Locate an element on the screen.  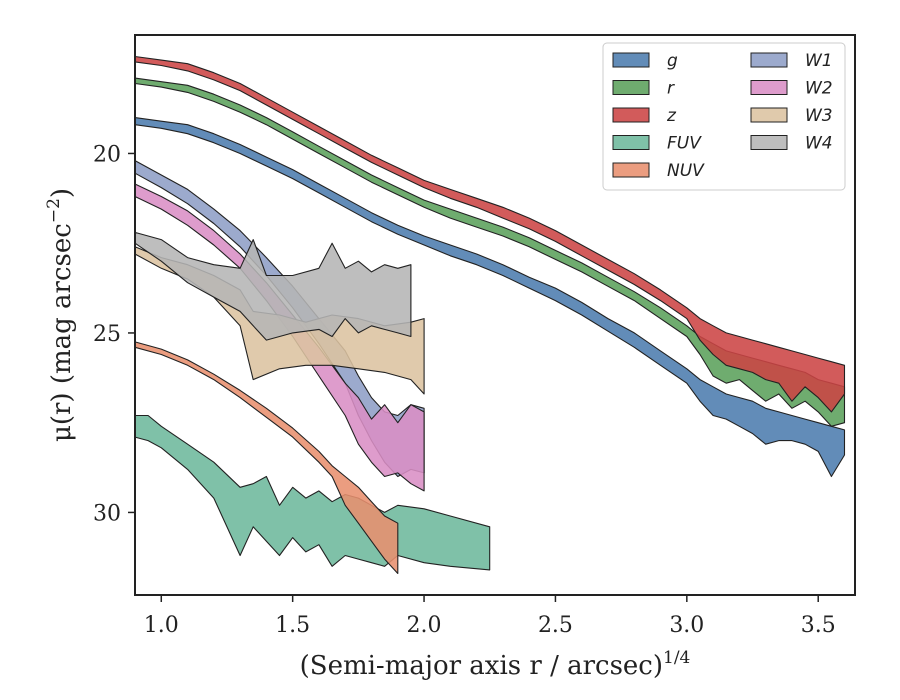
legend-swatch-z is located at coordinates (631, 115).